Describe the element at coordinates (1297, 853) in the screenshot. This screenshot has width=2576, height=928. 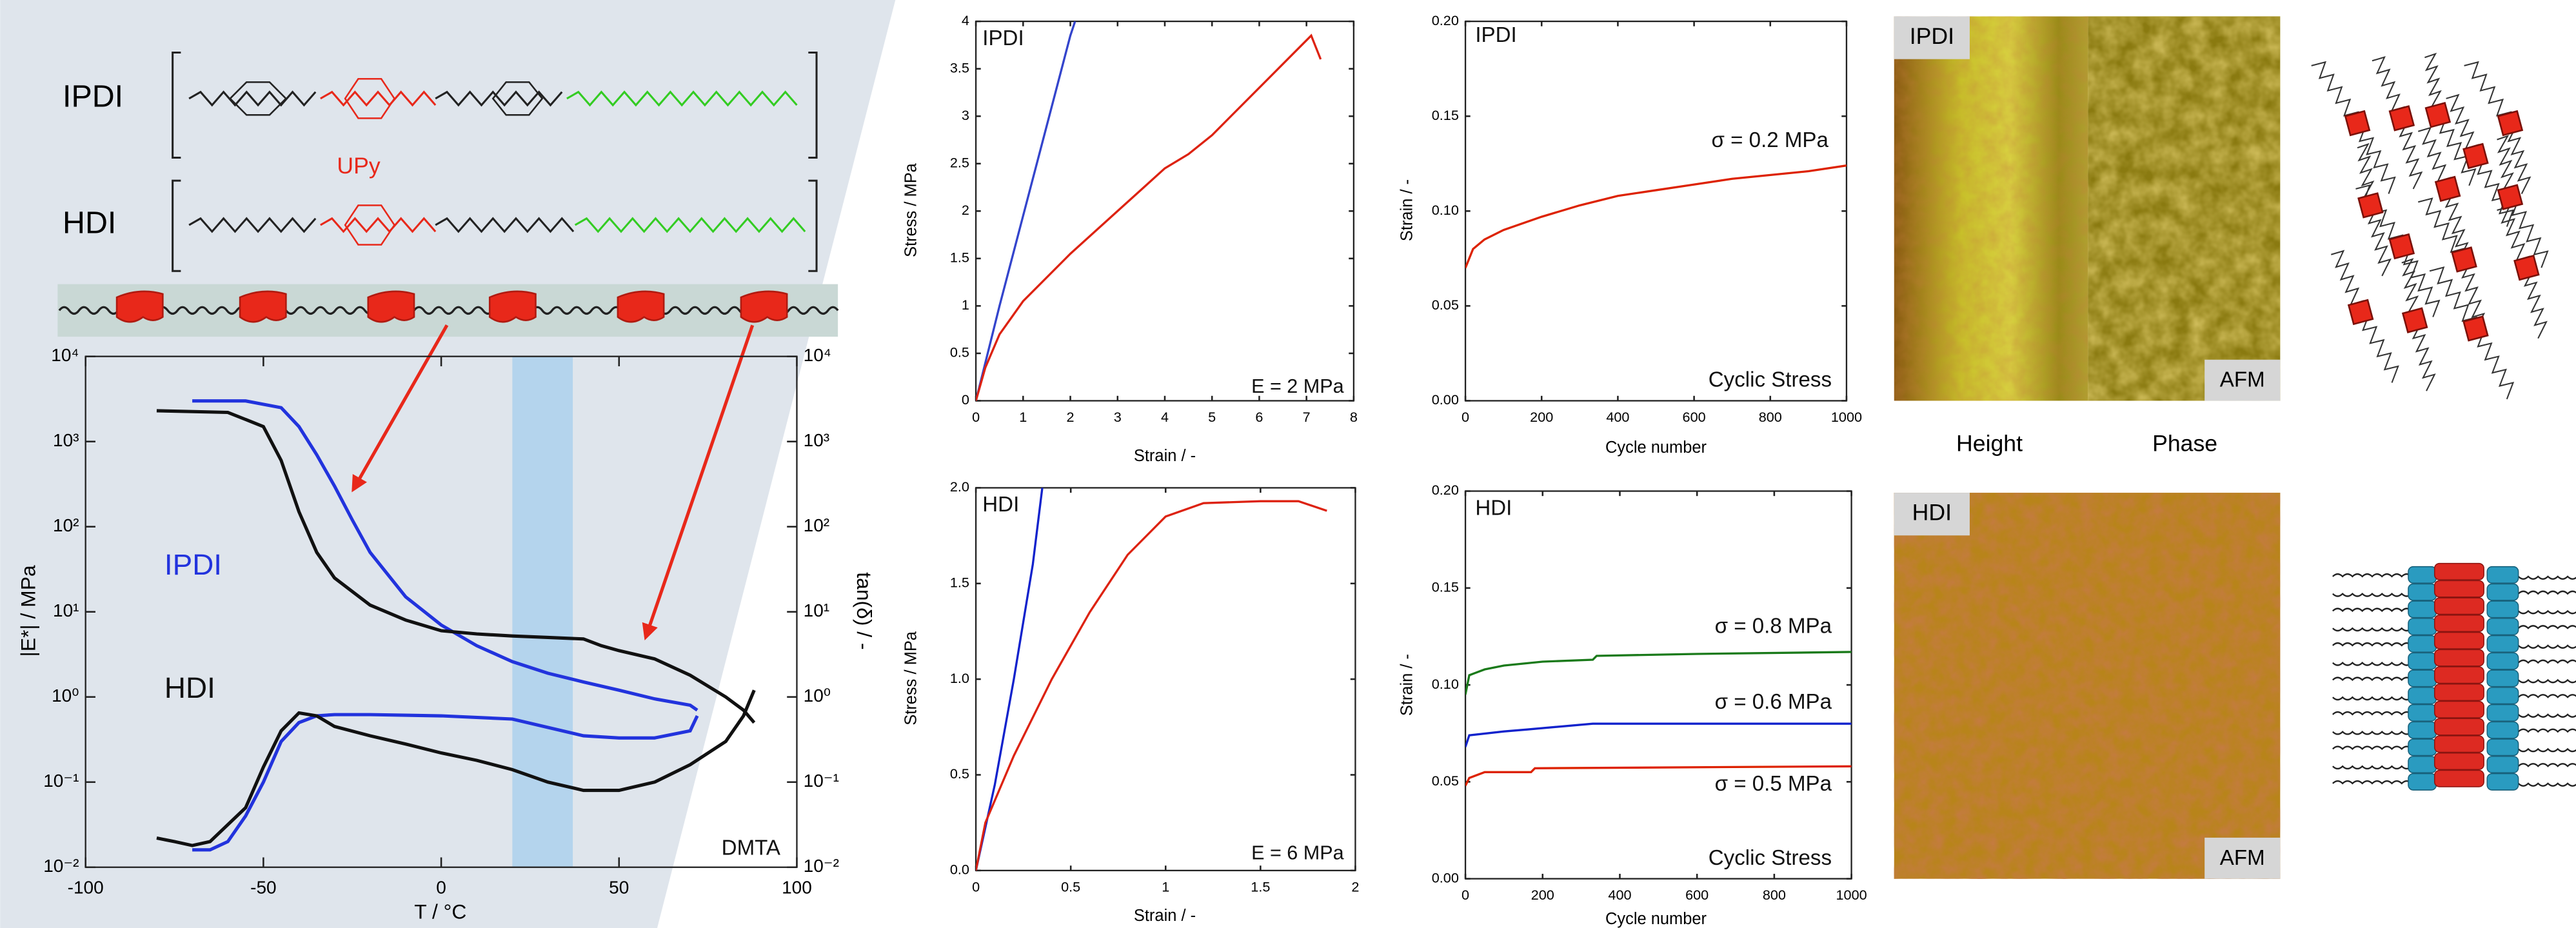
I see `annotation: E = 6 MPa` at that location.